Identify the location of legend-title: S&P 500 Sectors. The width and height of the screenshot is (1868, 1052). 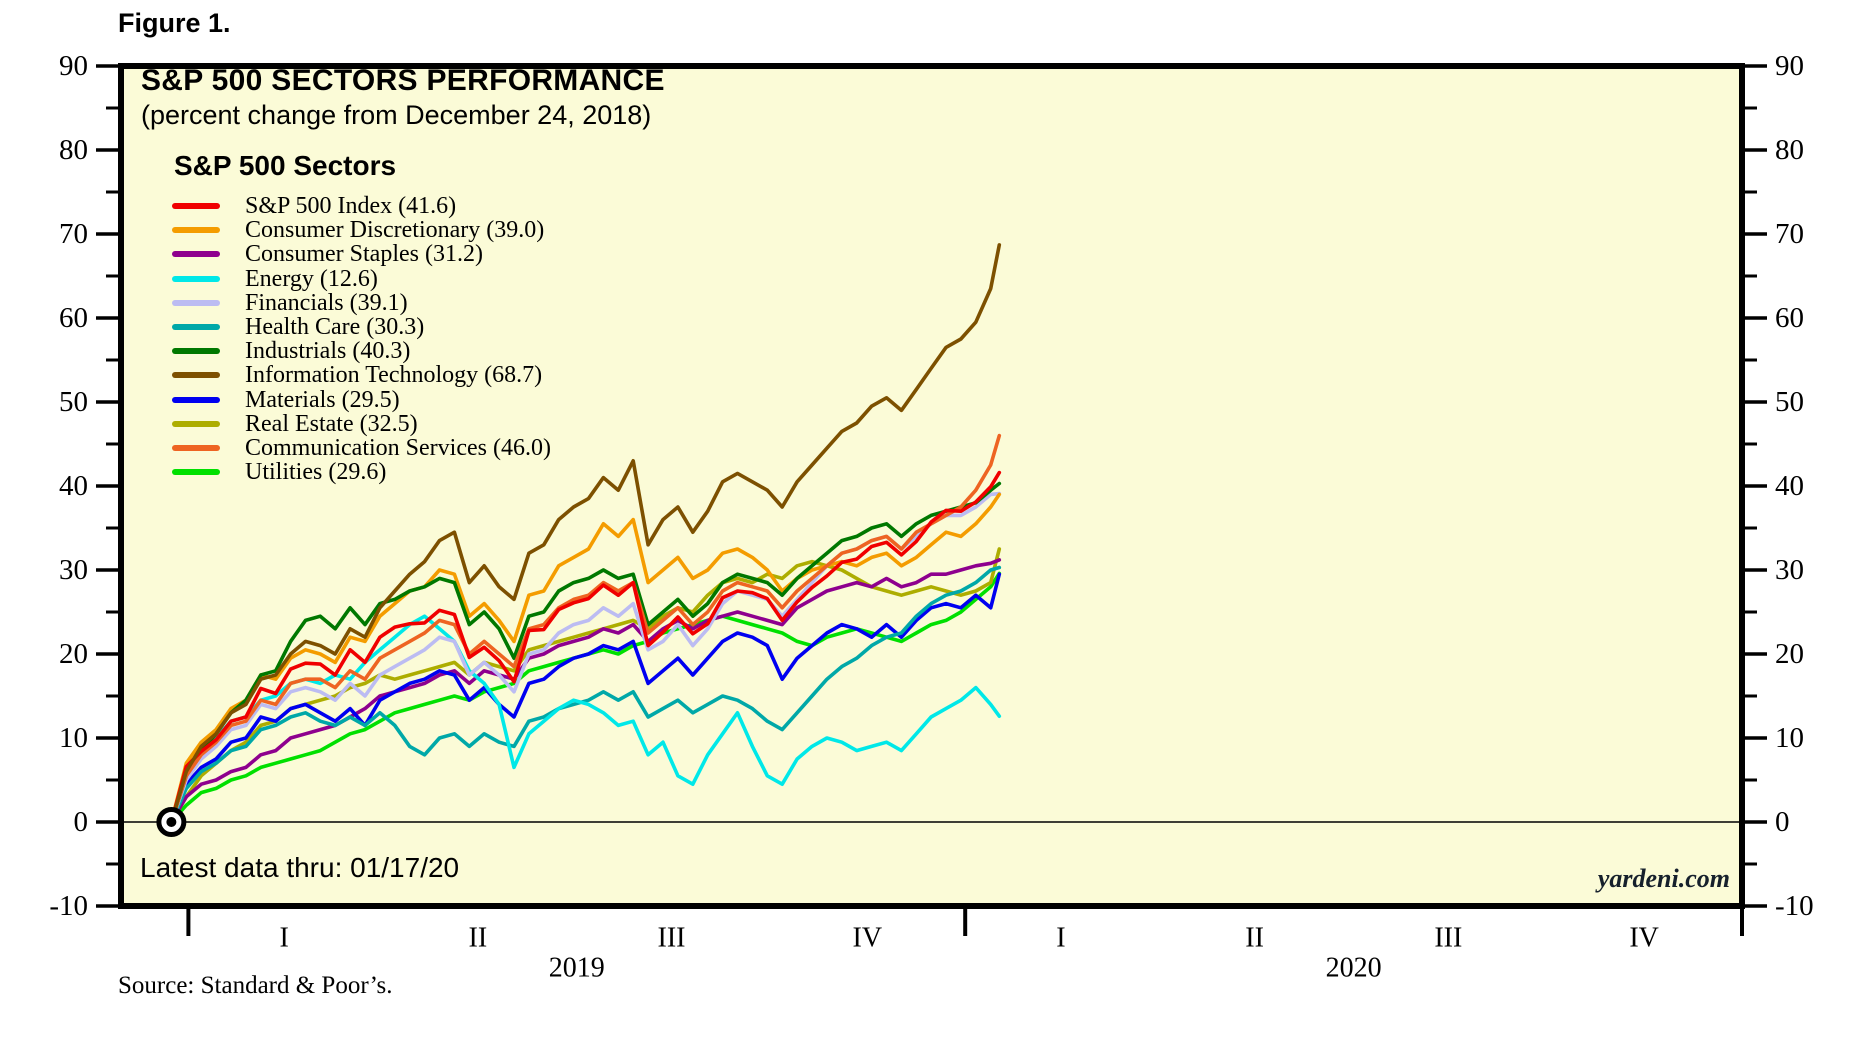
(285, 165).